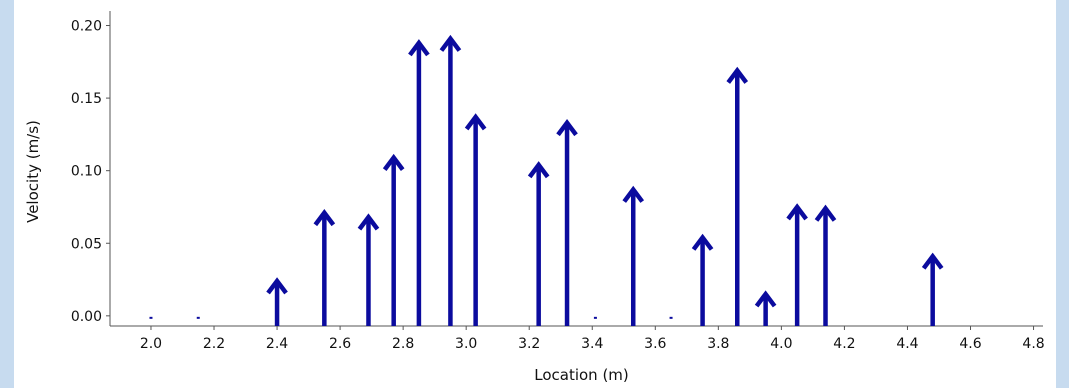 The height and width of the screenshot is (388, 1069). What do you see at coordinates (86, 244) in the screenshot?
I see `y-tick-label: 0.05` at bounding box center [86, 244].